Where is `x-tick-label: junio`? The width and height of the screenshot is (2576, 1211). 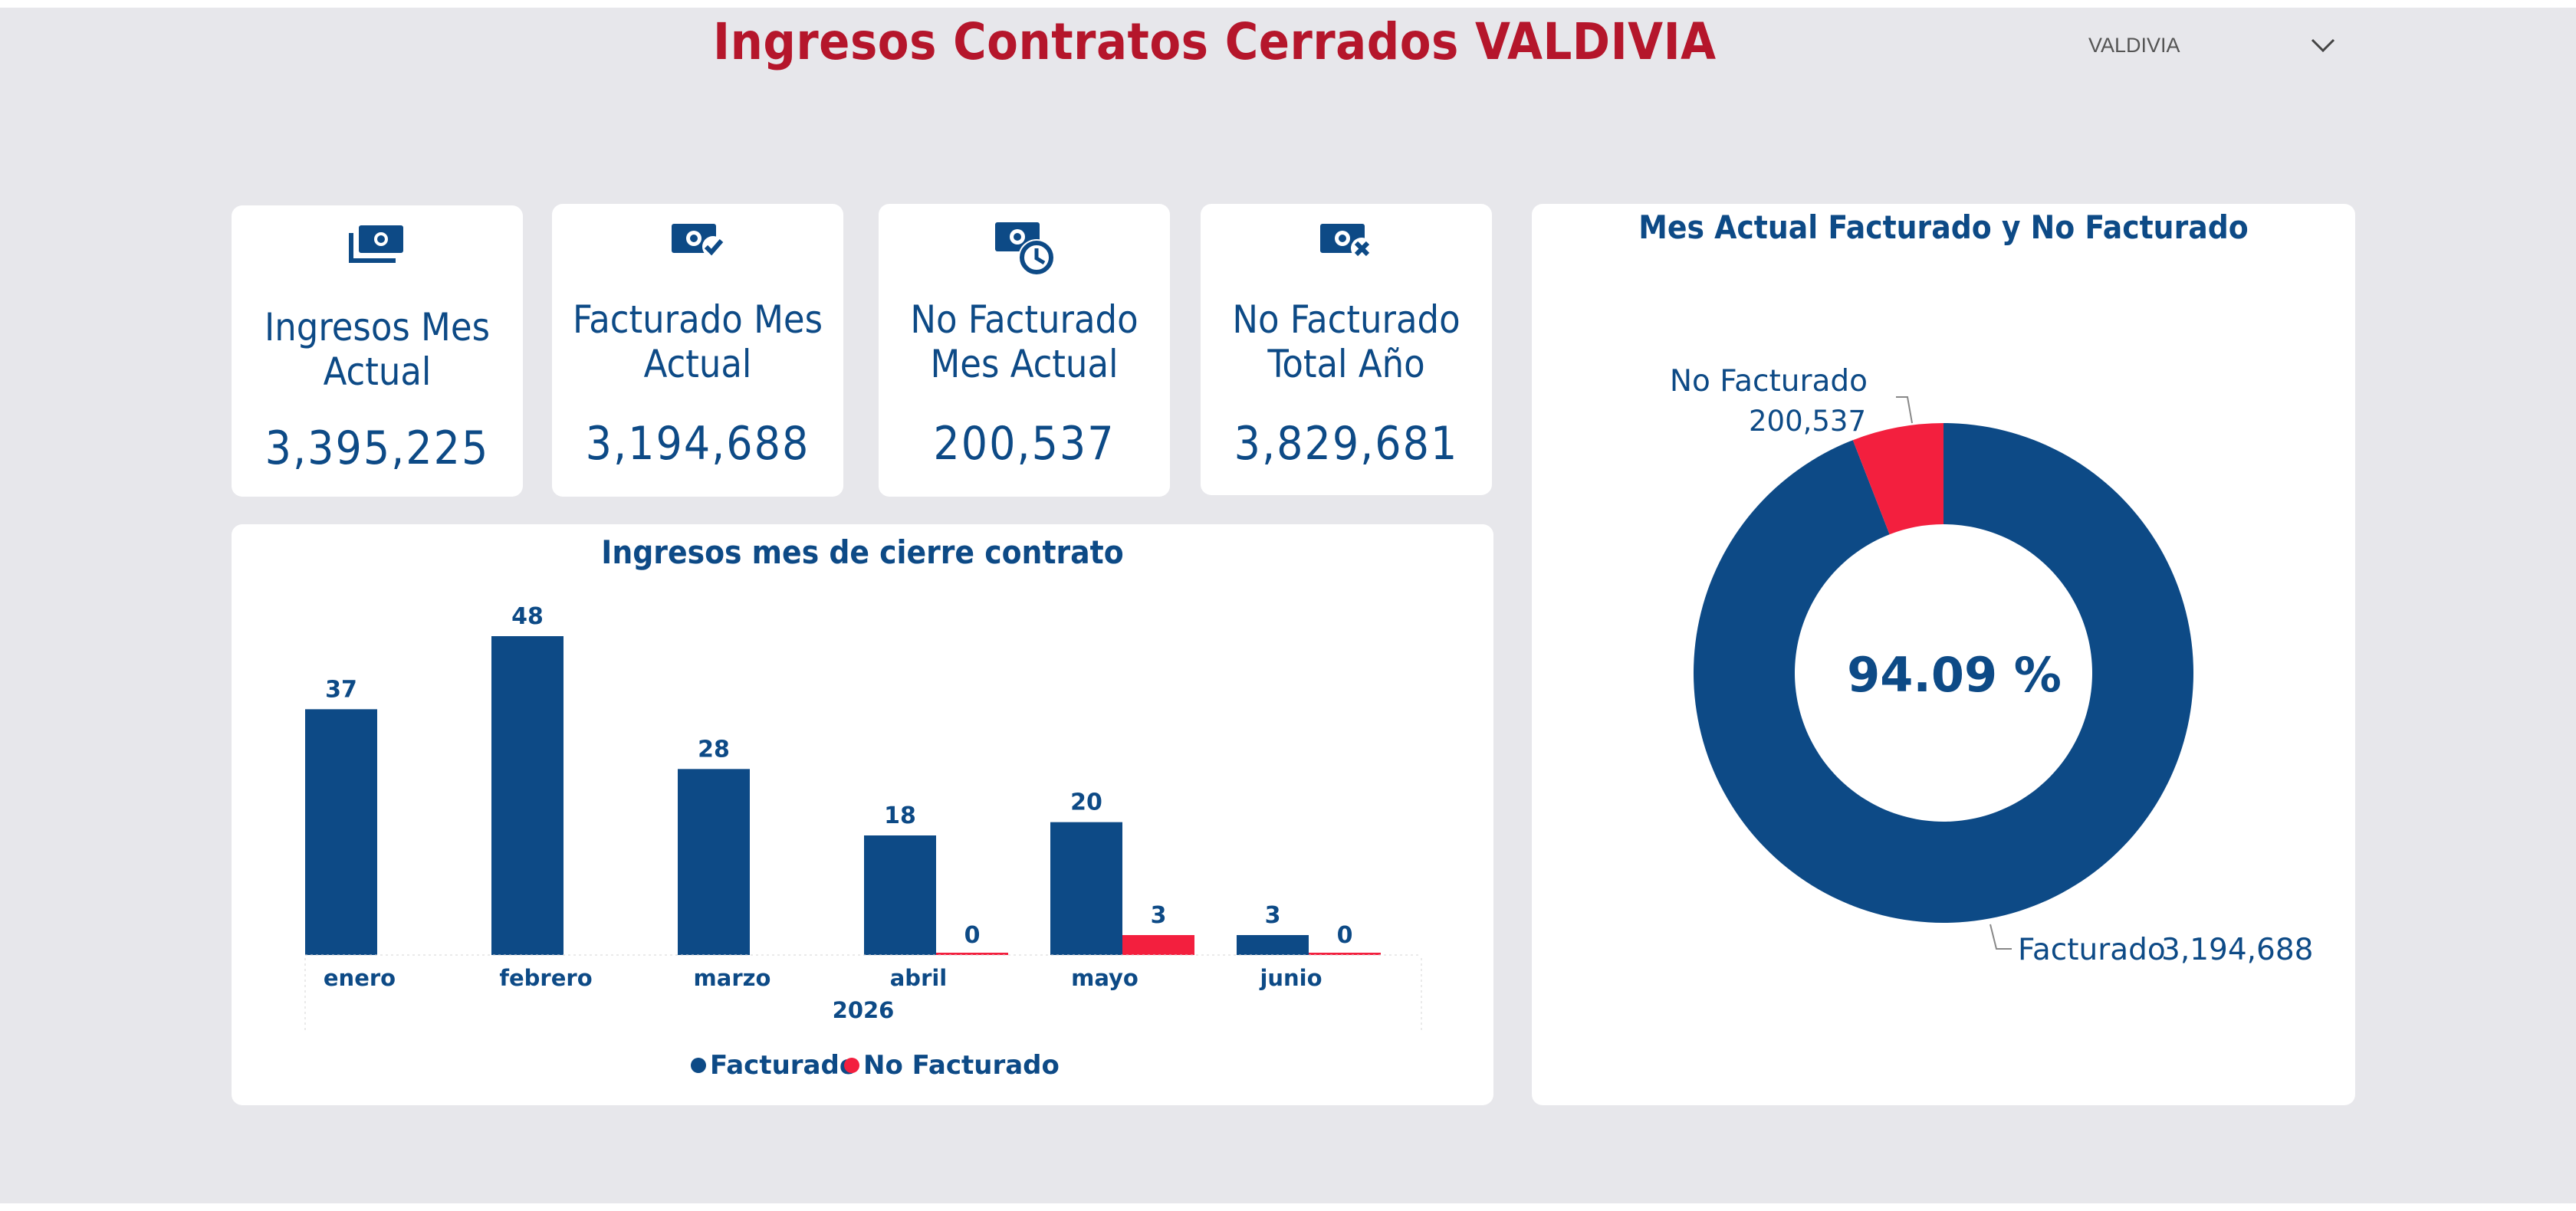
x-tick-label: junio is located at coordinates (1291, 978).